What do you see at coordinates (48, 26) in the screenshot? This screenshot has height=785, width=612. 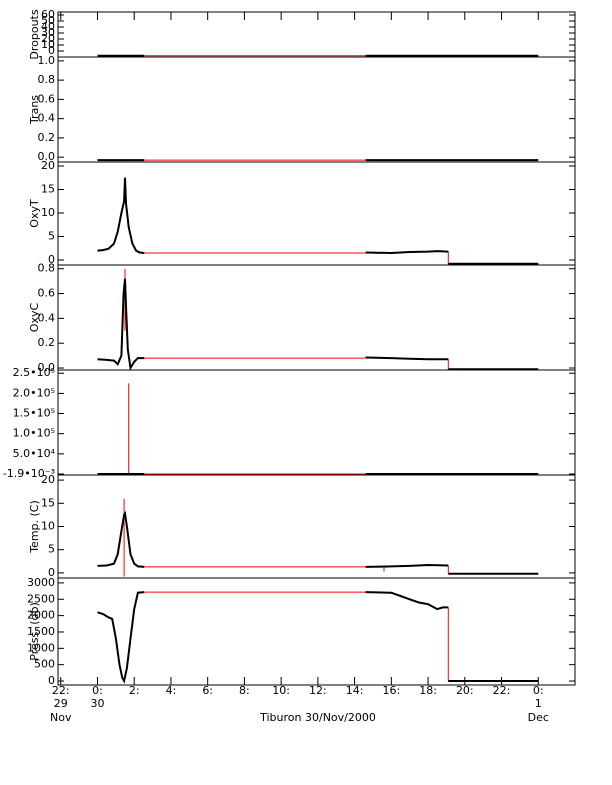 I see `y-tick-label: 40` at bounding box center [48, 26].